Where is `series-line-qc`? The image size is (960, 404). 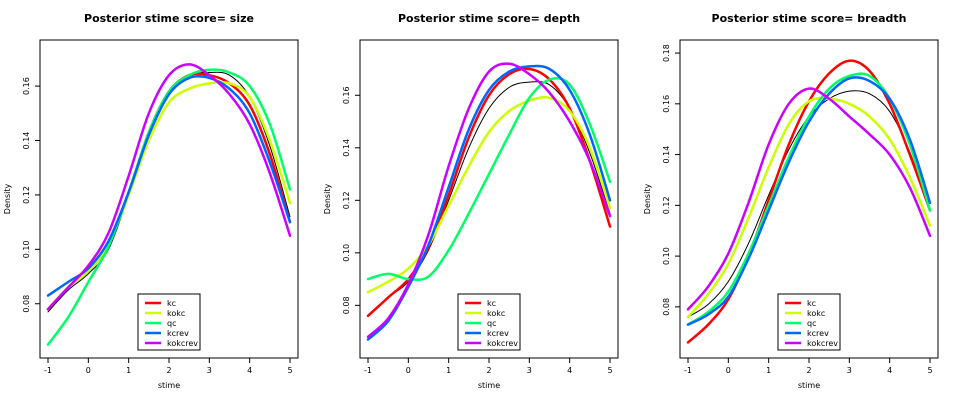
series-line-qc is located at coordinates (489, 178).